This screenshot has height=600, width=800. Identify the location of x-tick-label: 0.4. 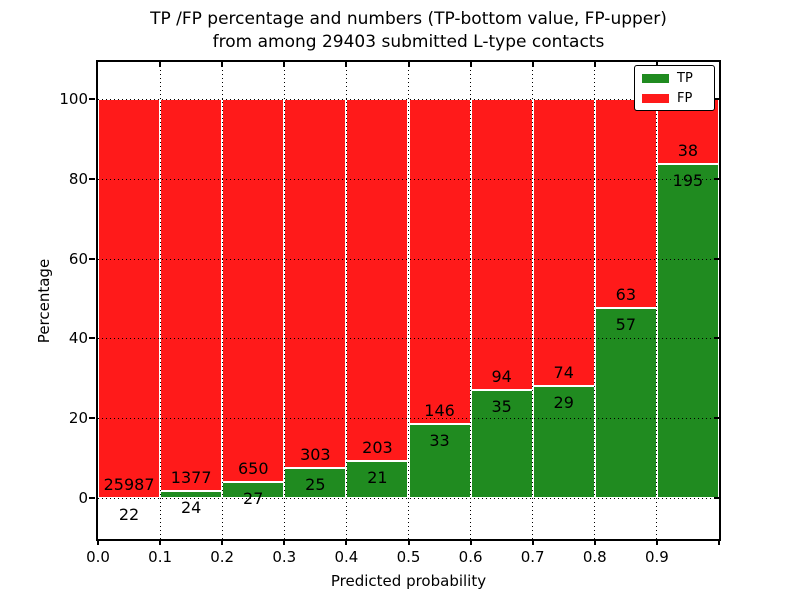
(346, 557).